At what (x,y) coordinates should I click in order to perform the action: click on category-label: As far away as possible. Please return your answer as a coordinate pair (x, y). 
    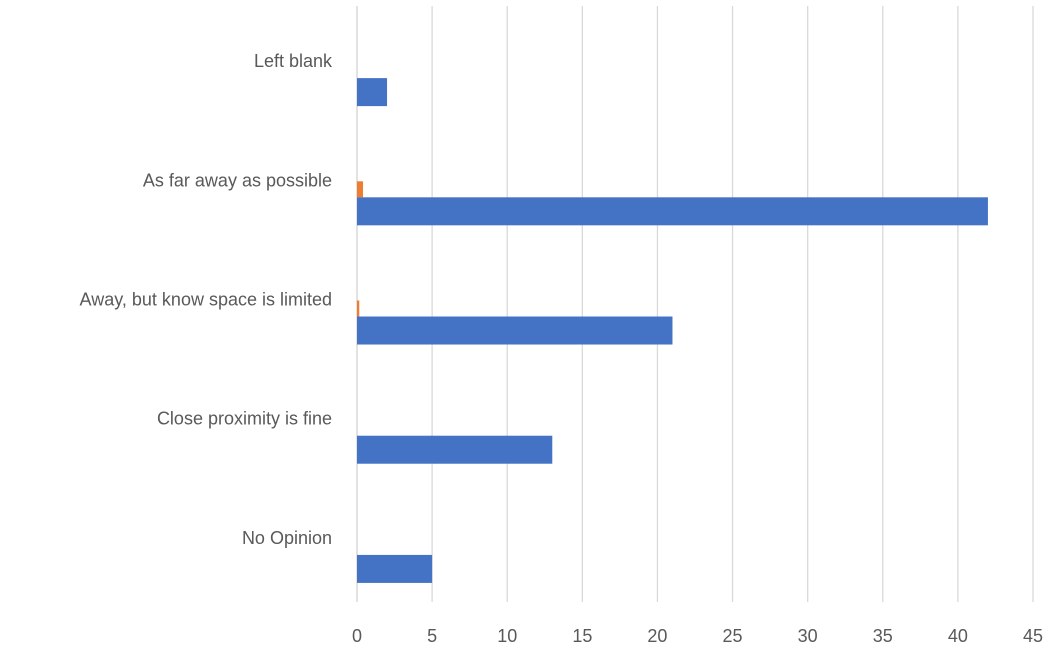
    Looking at the image, I should click on (237, 180).